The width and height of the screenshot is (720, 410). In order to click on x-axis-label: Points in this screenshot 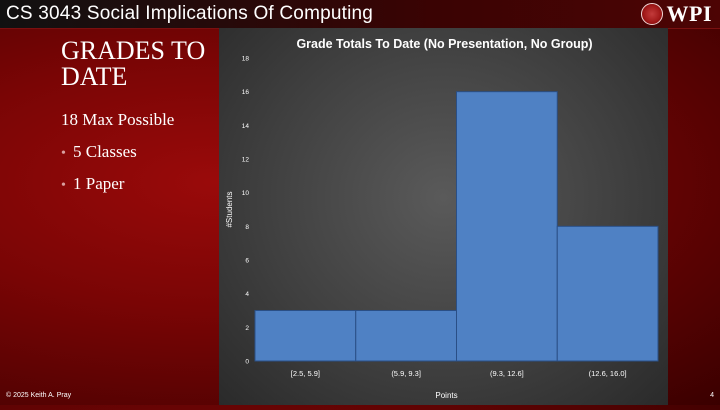, I will do `click(446, 395)`.